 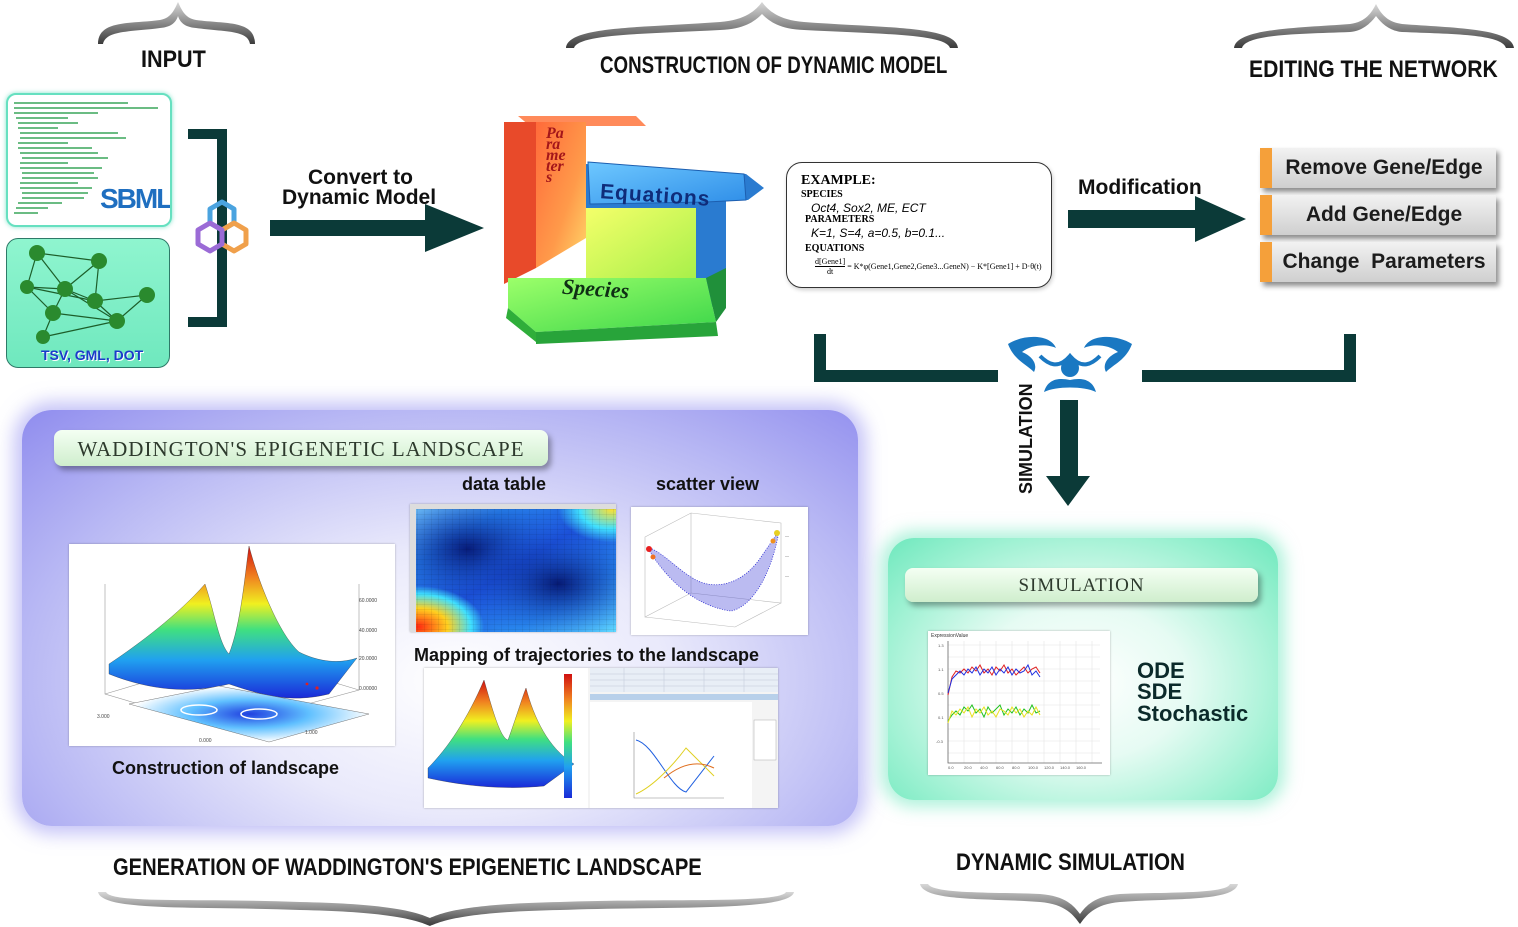 What do you see at coordinates (360, 177) in the screenshot?
I see `convert-label-line1: Convert to` at bounding box center [360, 177].